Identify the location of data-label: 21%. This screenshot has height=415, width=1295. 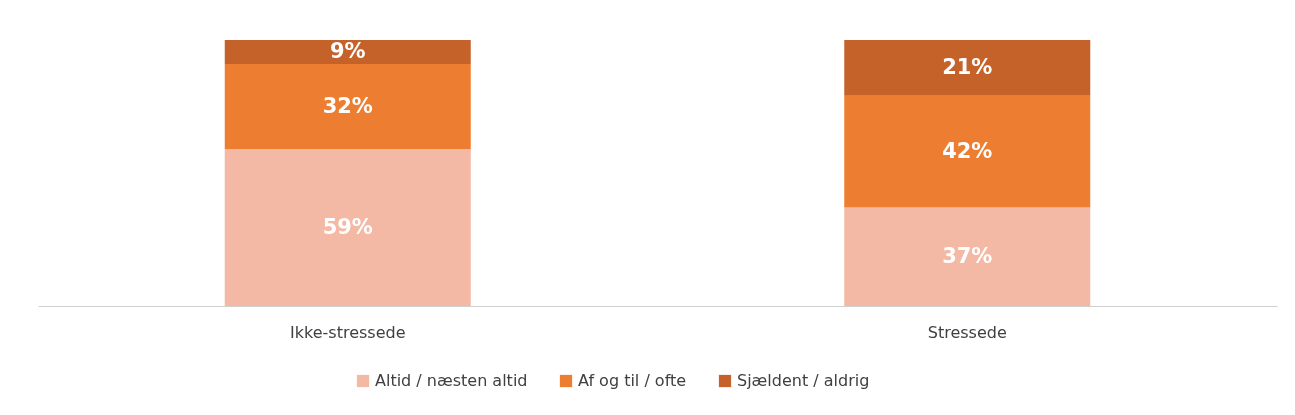
(967, 66).